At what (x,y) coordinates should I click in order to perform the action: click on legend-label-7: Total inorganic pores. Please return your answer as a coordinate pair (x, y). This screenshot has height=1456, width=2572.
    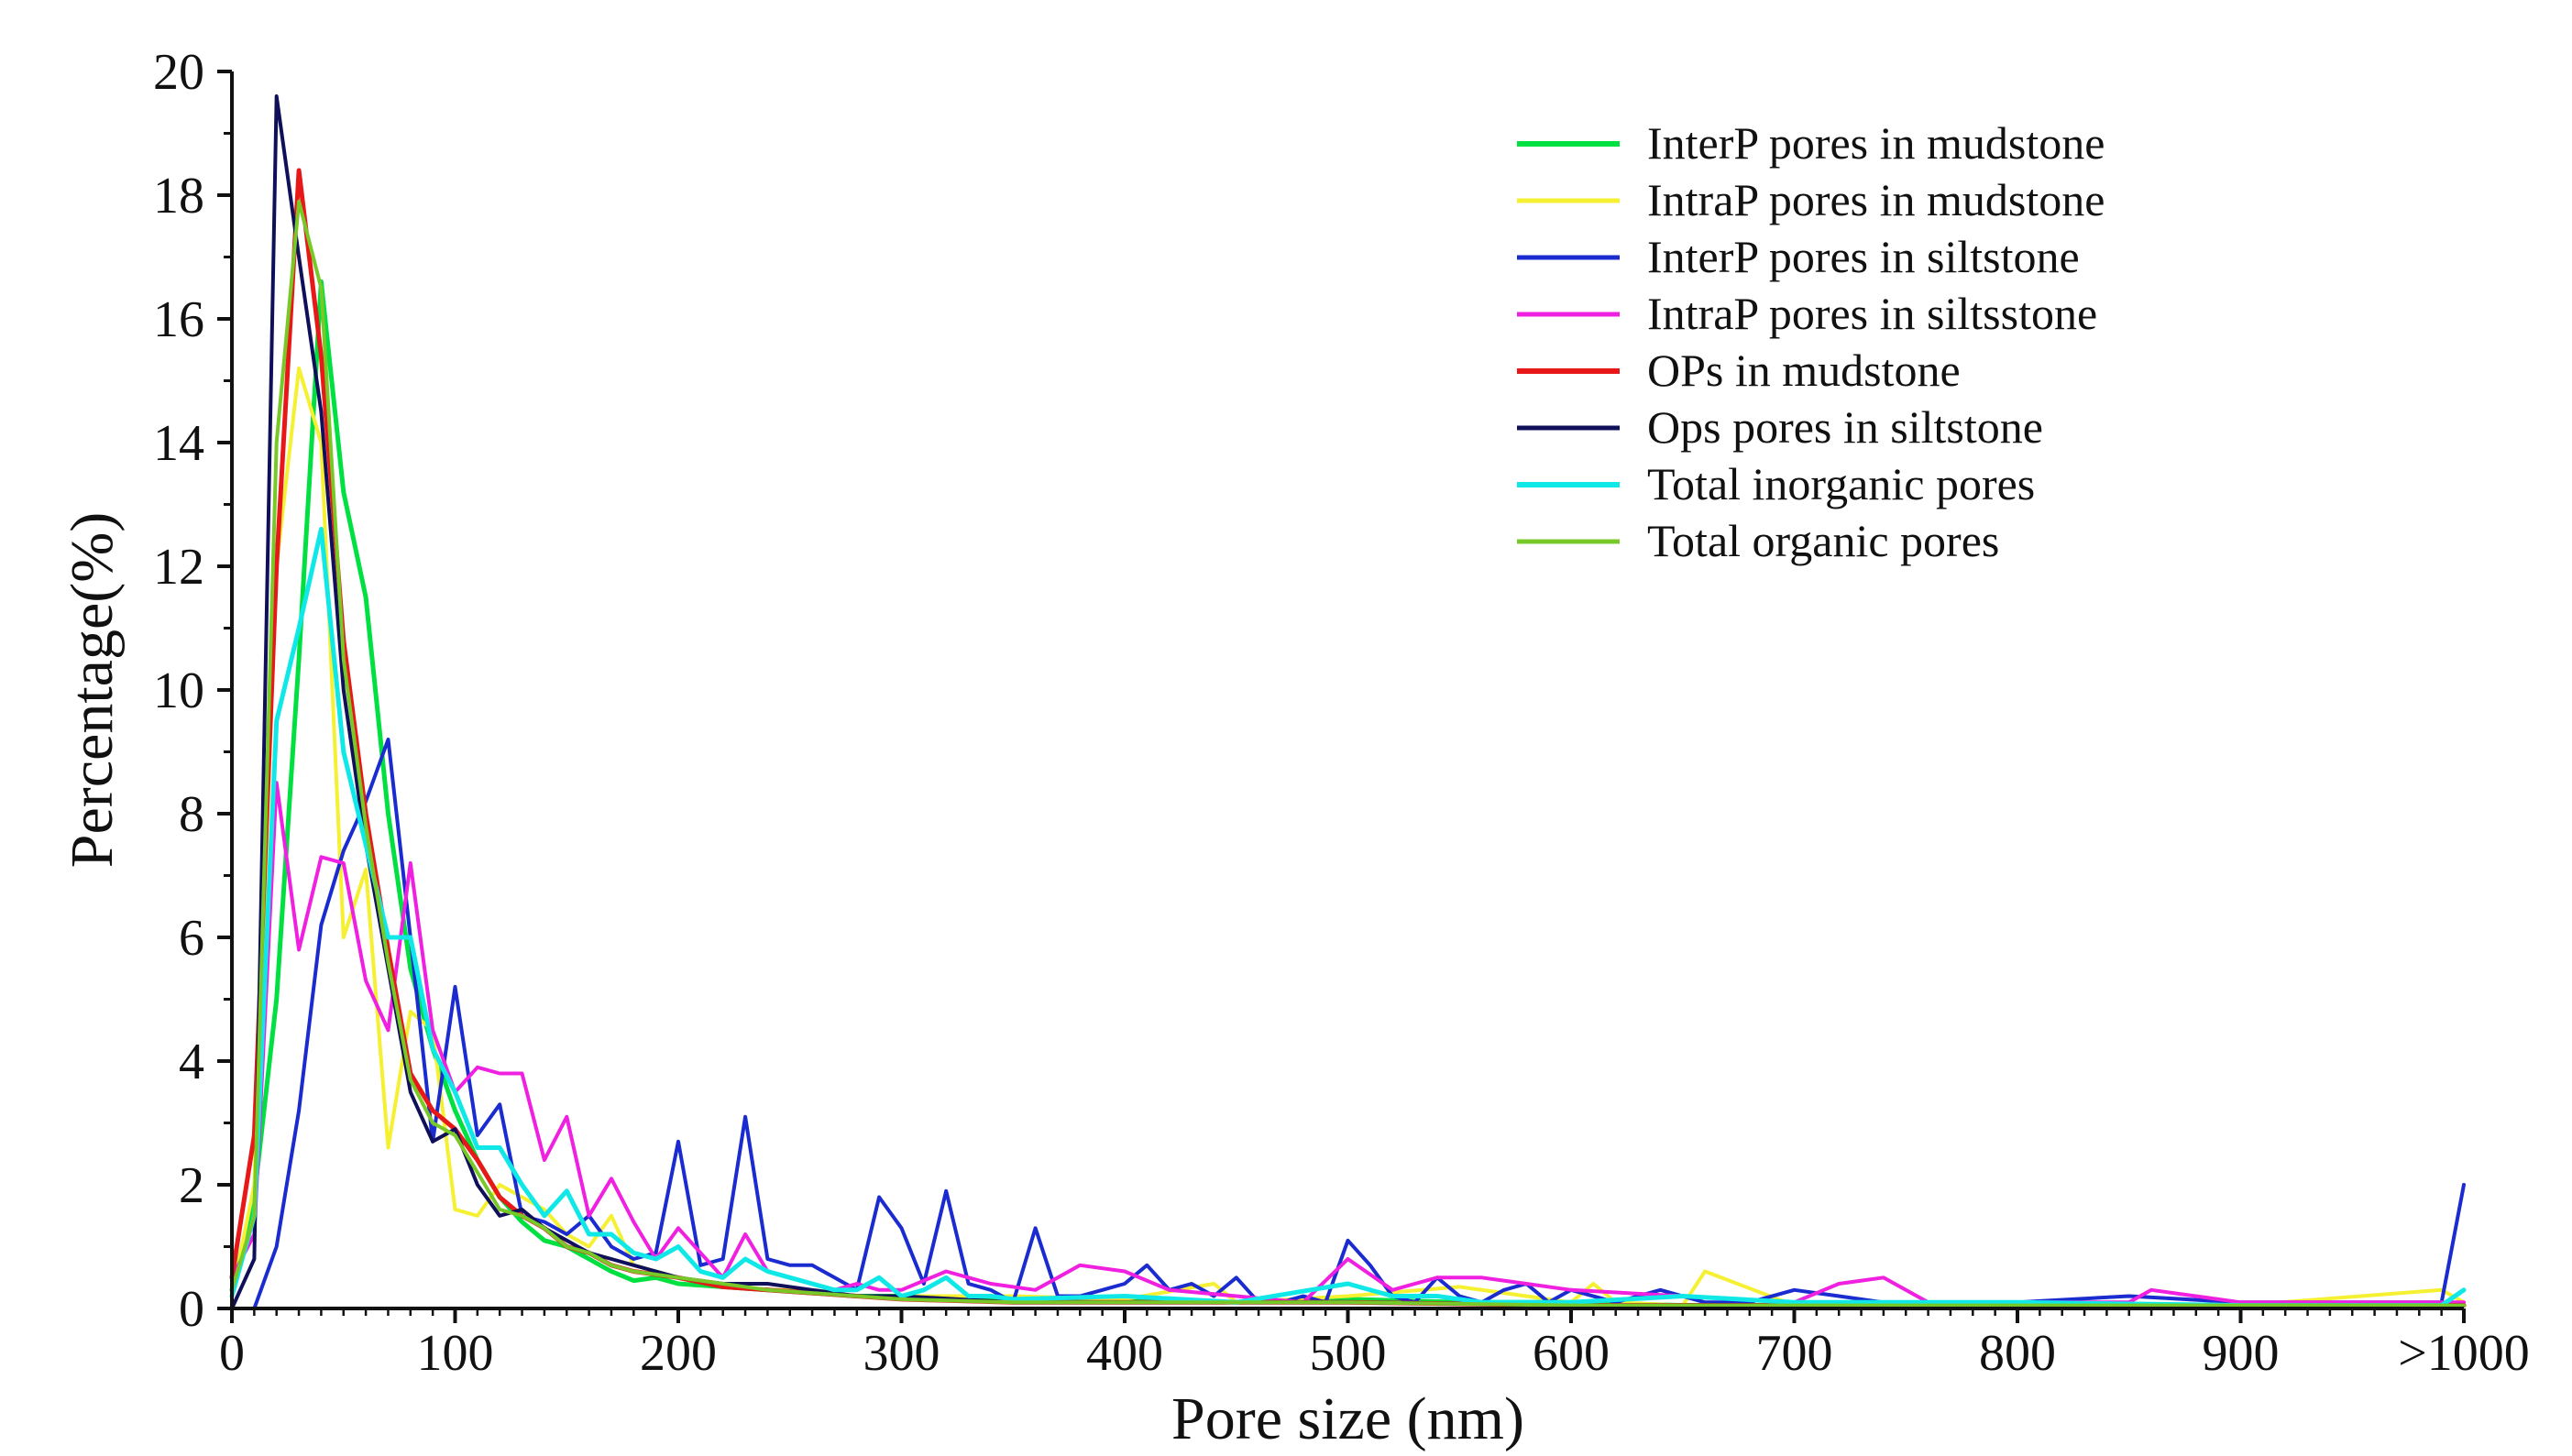
    Looking at the image, I should click on (1841, 483).